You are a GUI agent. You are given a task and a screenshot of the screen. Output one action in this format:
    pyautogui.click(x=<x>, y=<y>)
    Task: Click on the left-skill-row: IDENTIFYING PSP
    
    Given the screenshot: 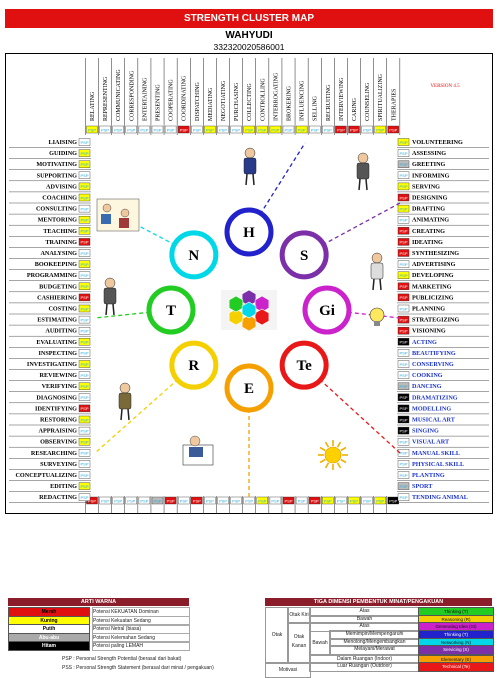 What is the action you would take?
    pyautogui.click(x=50, y=409)
    